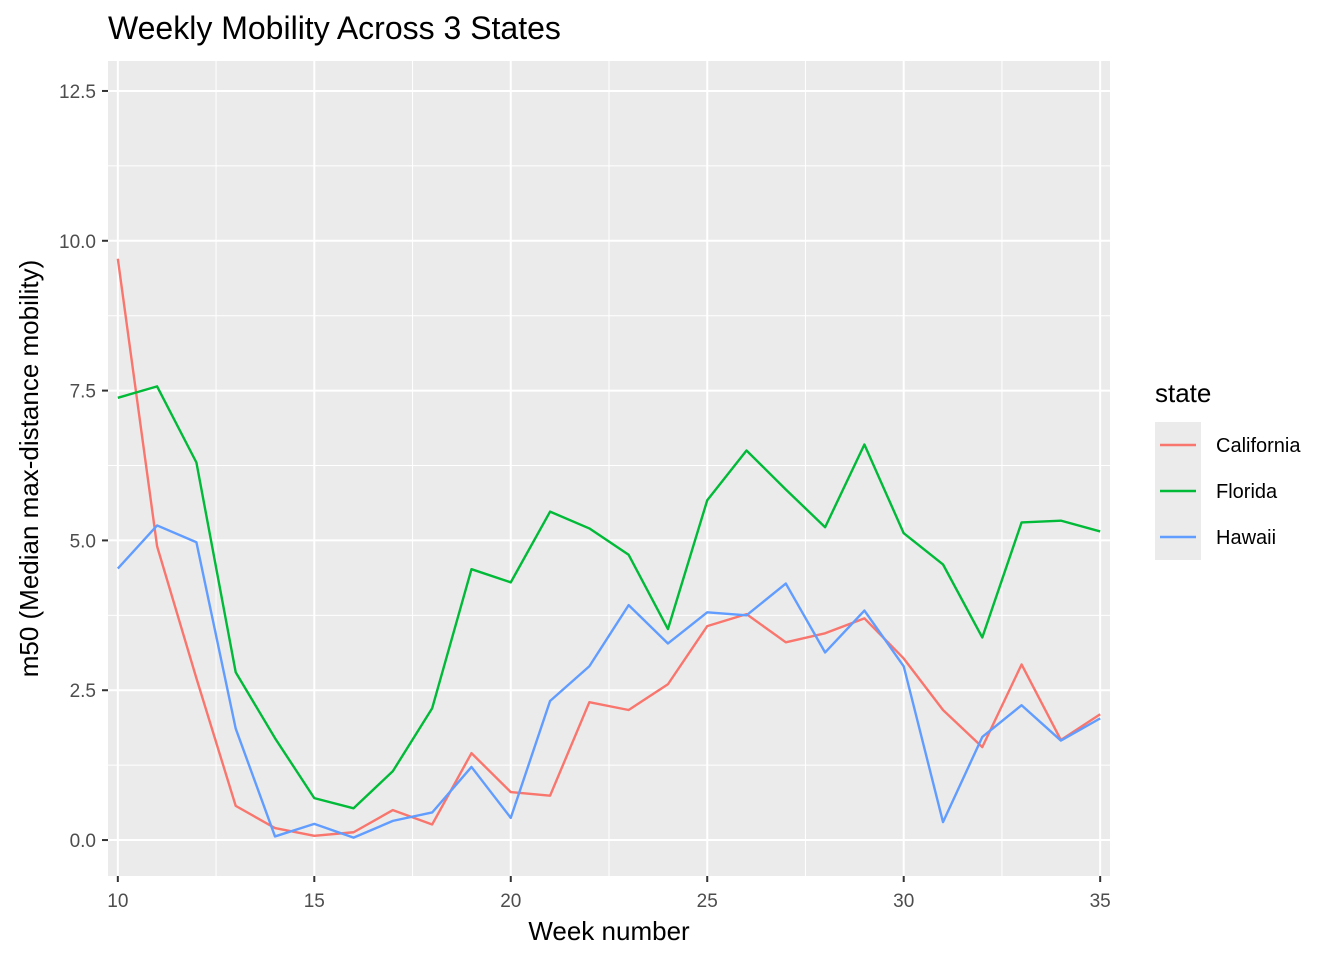 This screenshot has height=960, width=1344. What do you see at coordinates (1247, 492) in the screenshot?
I see `legend-label-florida: Florida` at bounding box center [1247, 492].